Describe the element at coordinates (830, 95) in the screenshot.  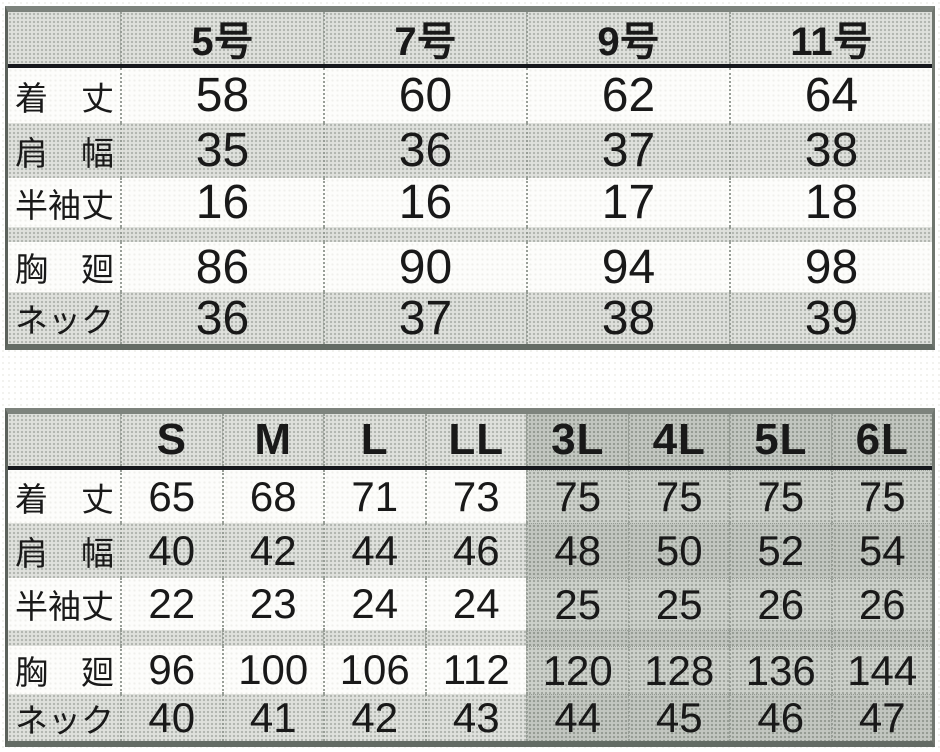
I see `value-cell: 64` at that location.